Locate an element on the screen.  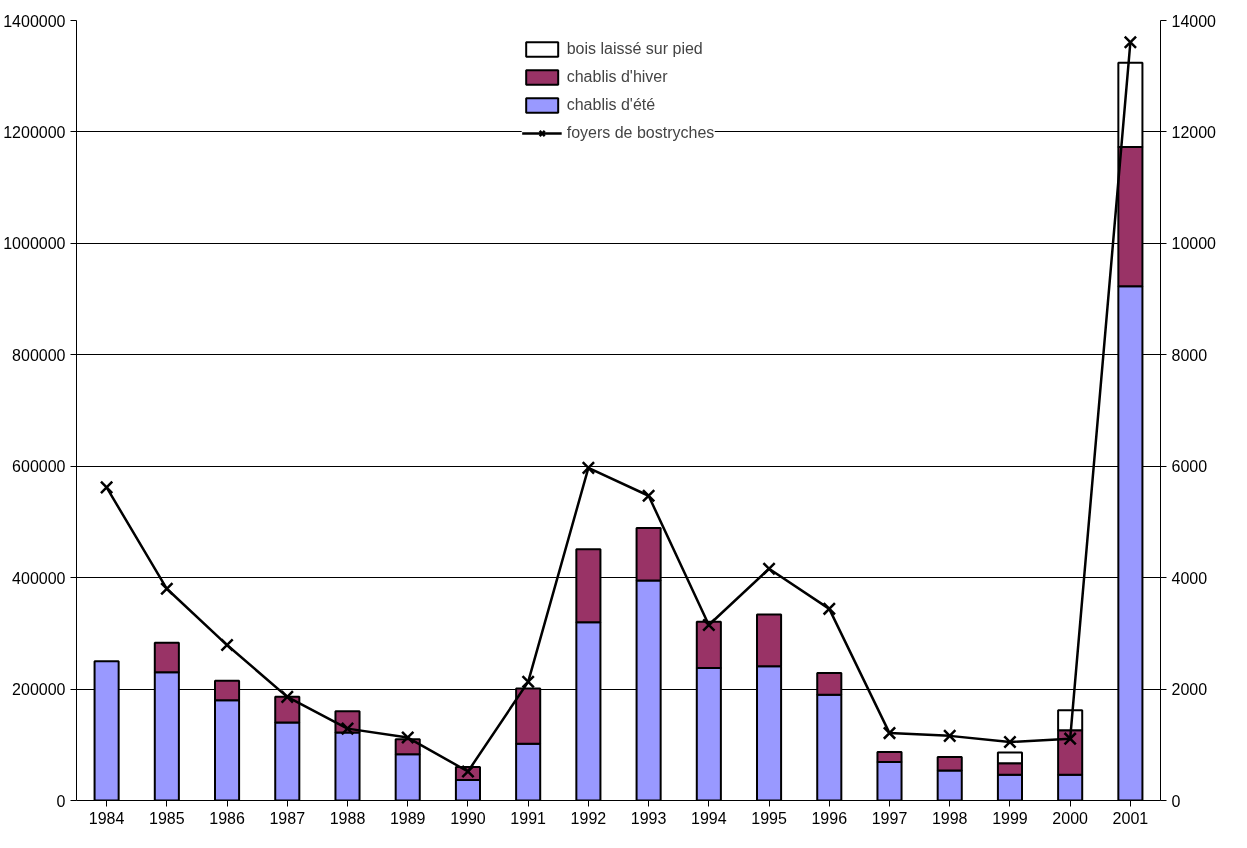
y-tick-label: 400000 is located at coordinates (39, 578).